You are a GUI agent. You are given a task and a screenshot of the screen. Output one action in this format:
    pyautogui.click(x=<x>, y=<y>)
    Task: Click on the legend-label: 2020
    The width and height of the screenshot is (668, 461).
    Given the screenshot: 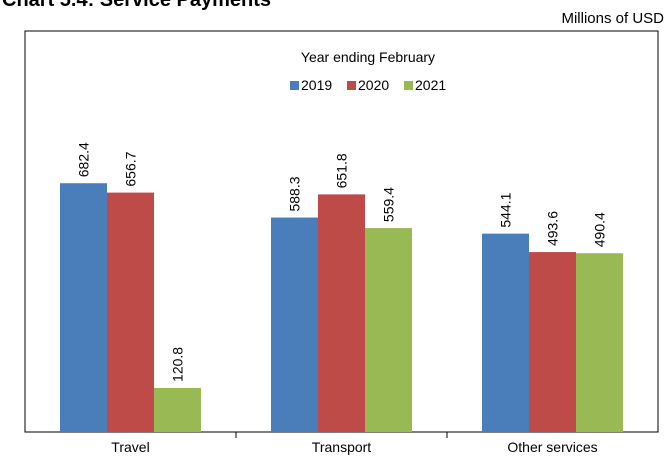 What is the action you would take?
    pyautogui.click(x=373, y=85)
    